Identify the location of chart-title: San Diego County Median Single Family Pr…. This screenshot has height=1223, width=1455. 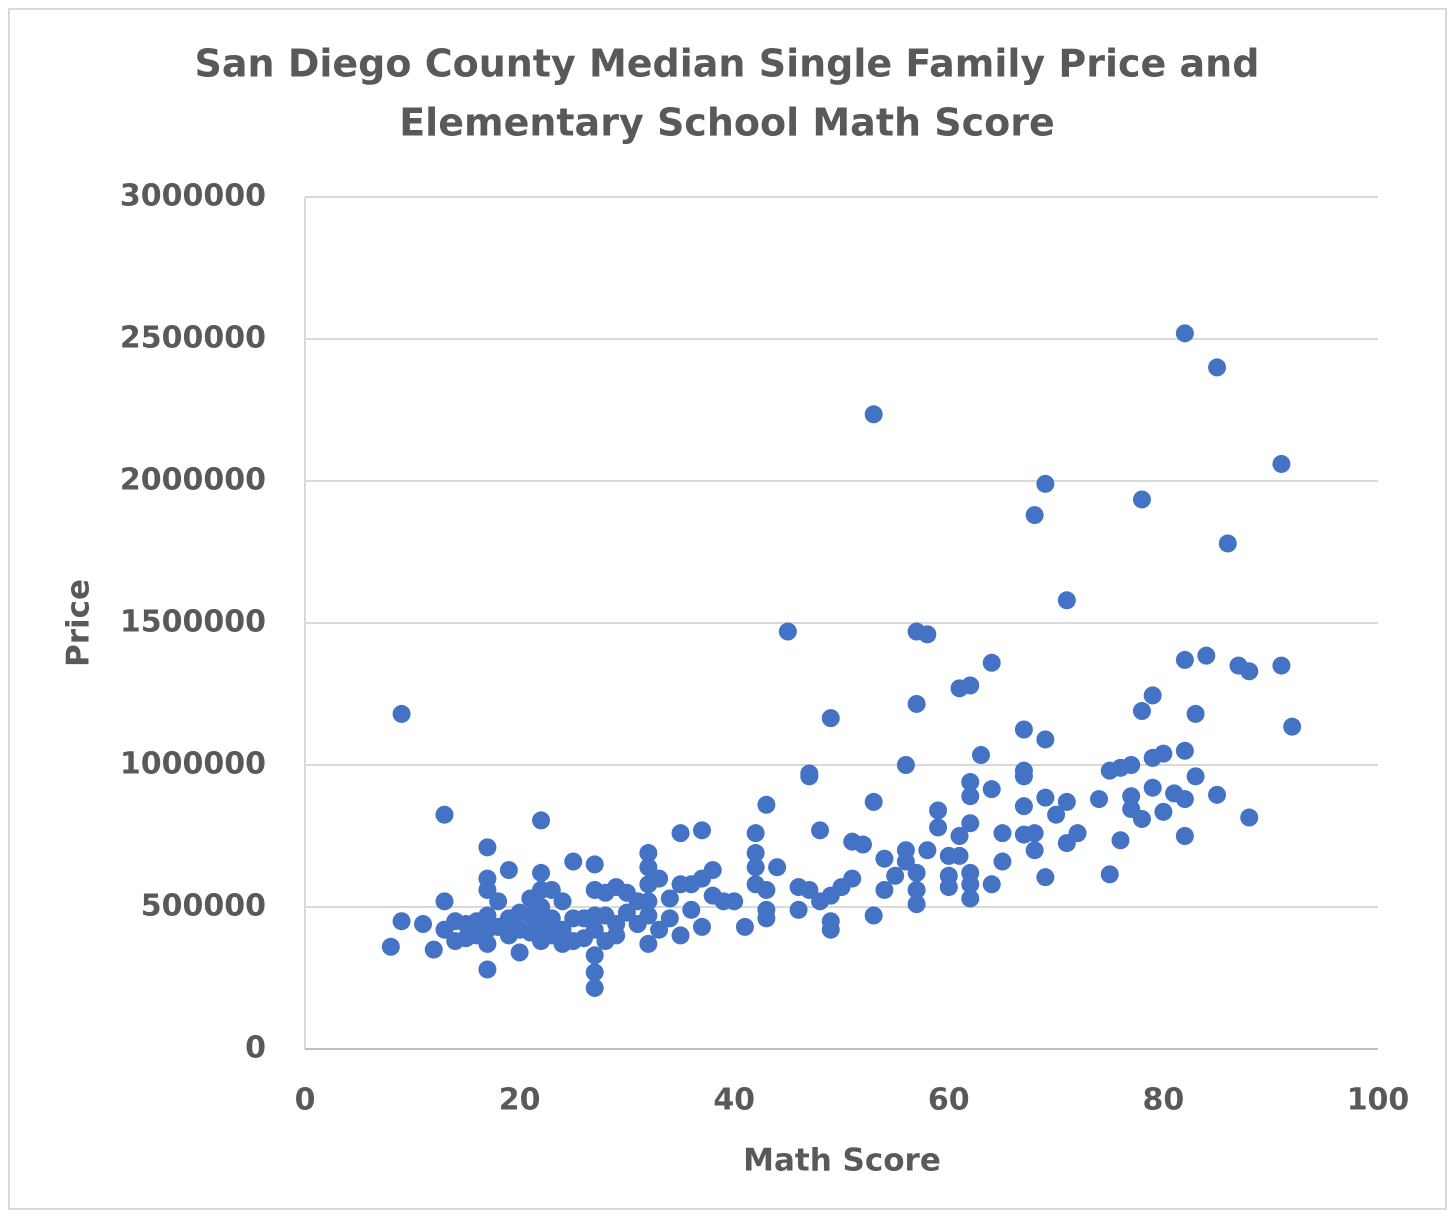
(727, 64).